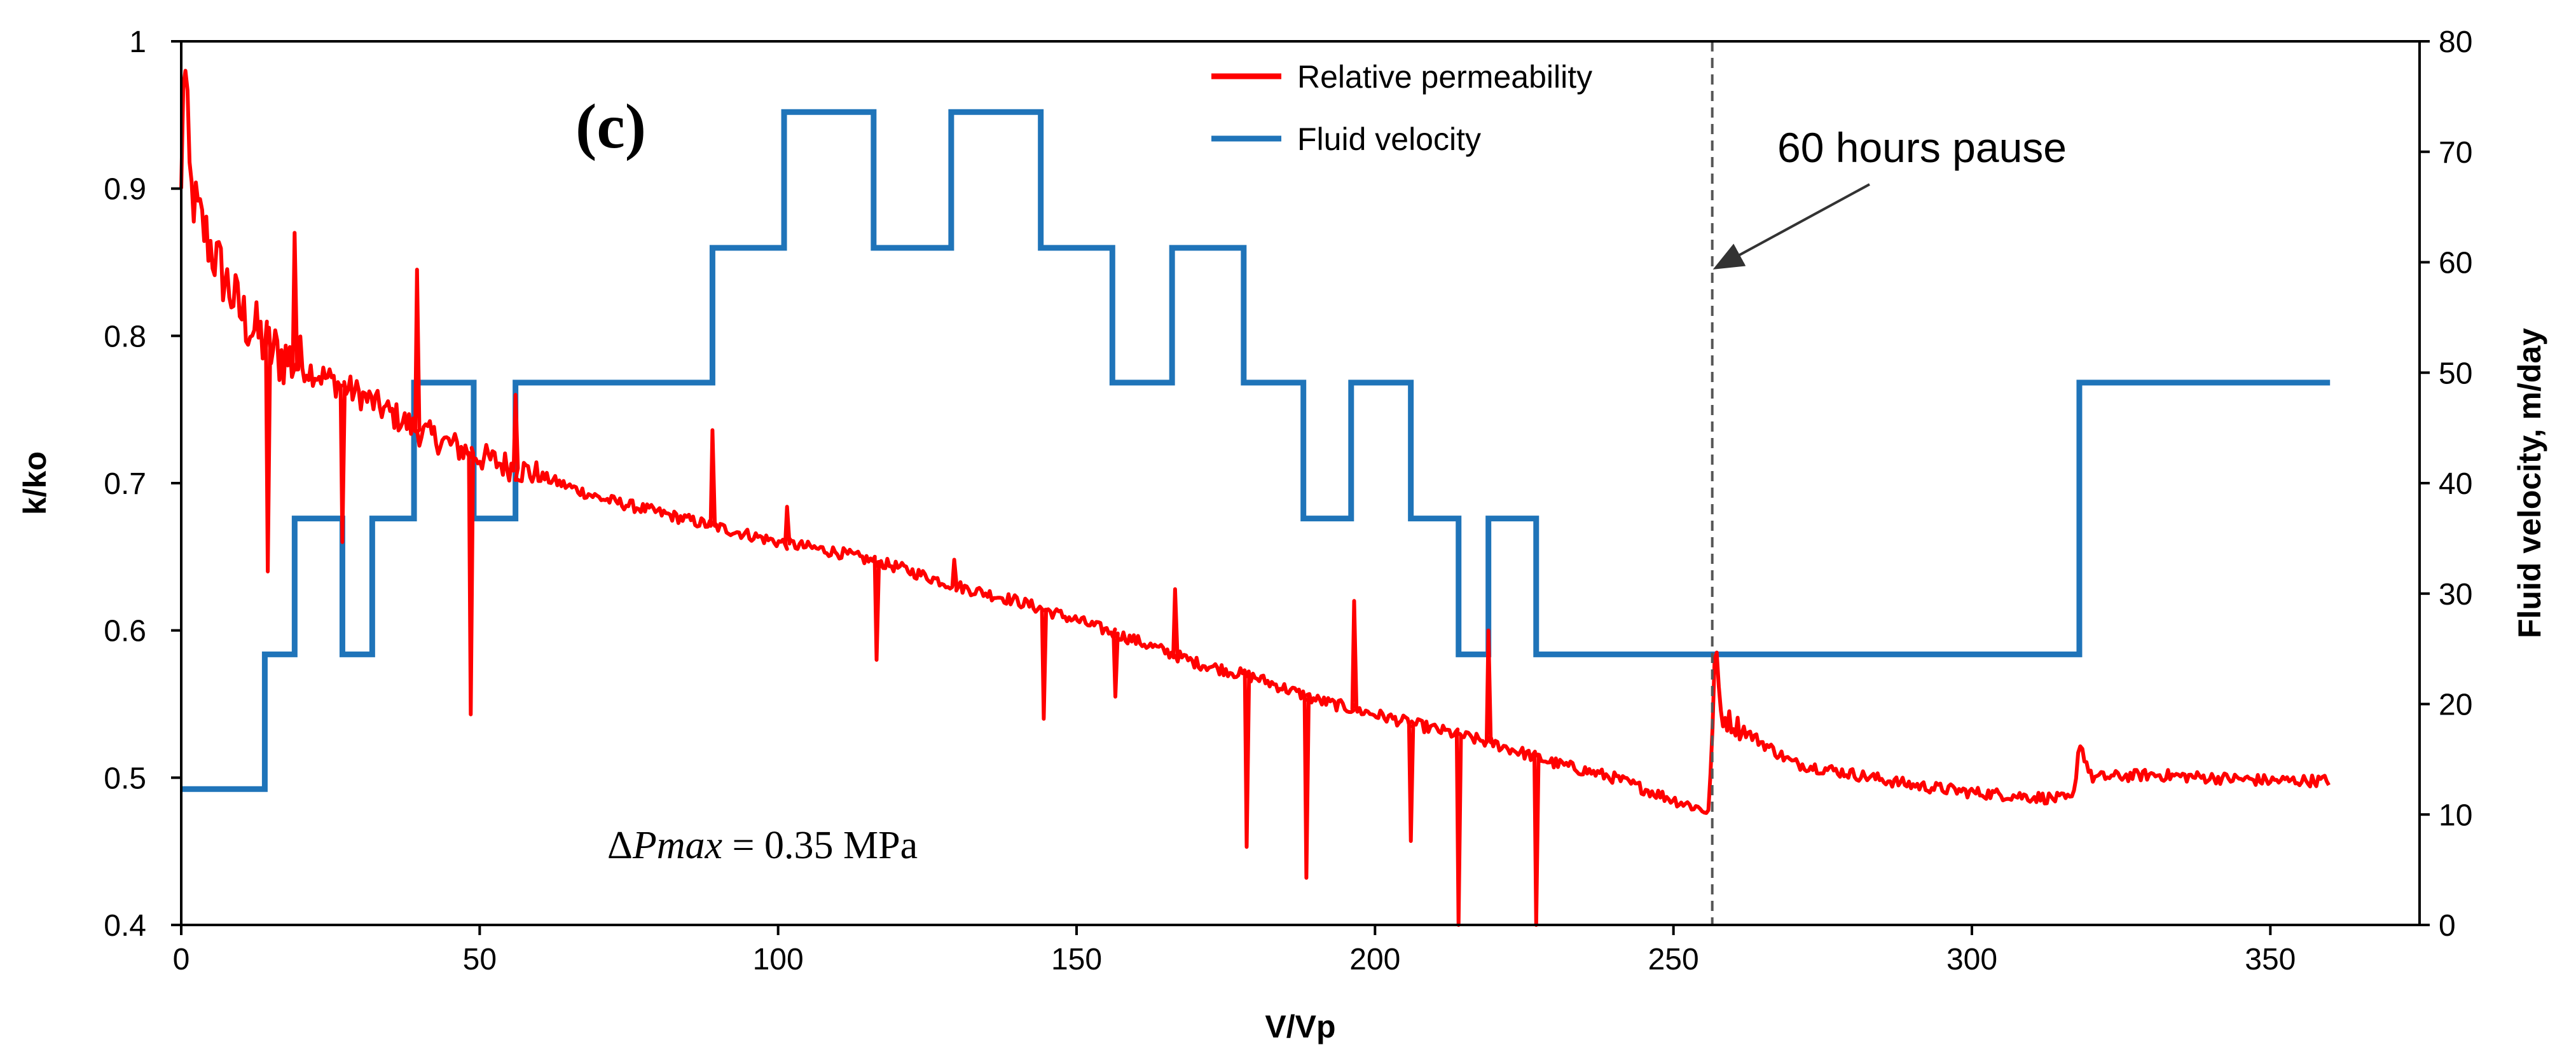 The width and height of the screenshot is (2576, 1054). What do you see at coordinates (2455, 484) in the screenshot?
I see `y-right-tick-label: 40` at bounding box center [2455, 484].